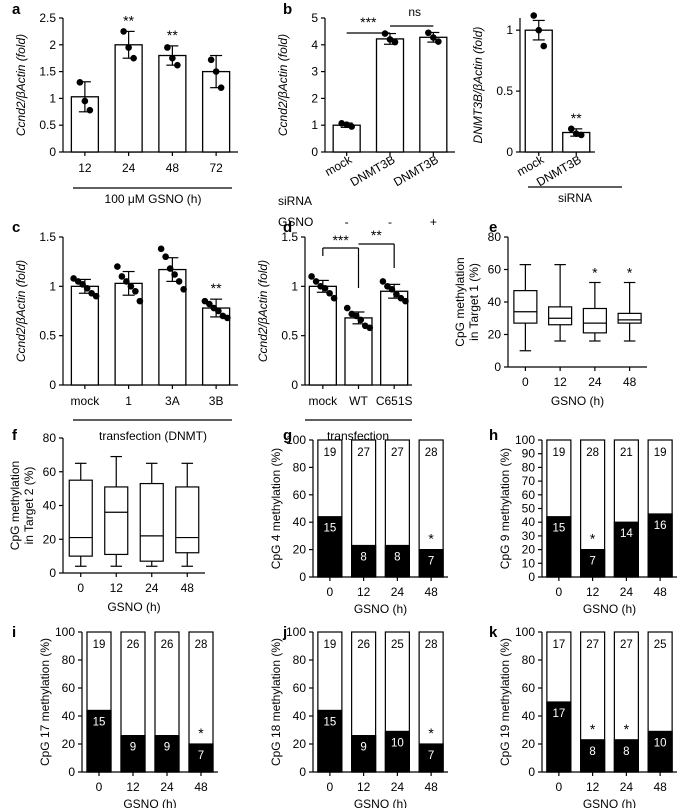 The height and width of the screenshot is (808, 683). I want to click on y-tick-label: 1, so click(509, 30).